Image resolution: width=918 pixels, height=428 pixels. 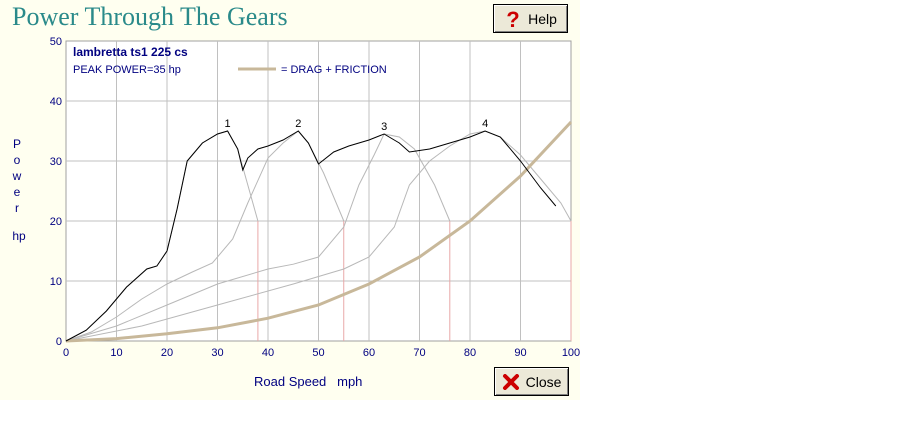 What do you see at coordinates (308, 381) in the screenshot?
I see `x-axis-label: Road Speed mph` at bounding box center [308, 381].